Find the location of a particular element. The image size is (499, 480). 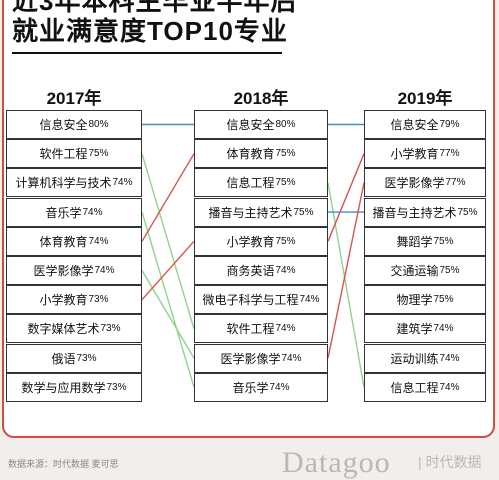

rank-cell: 小学教育 77% is located at coordinates (425, 154).